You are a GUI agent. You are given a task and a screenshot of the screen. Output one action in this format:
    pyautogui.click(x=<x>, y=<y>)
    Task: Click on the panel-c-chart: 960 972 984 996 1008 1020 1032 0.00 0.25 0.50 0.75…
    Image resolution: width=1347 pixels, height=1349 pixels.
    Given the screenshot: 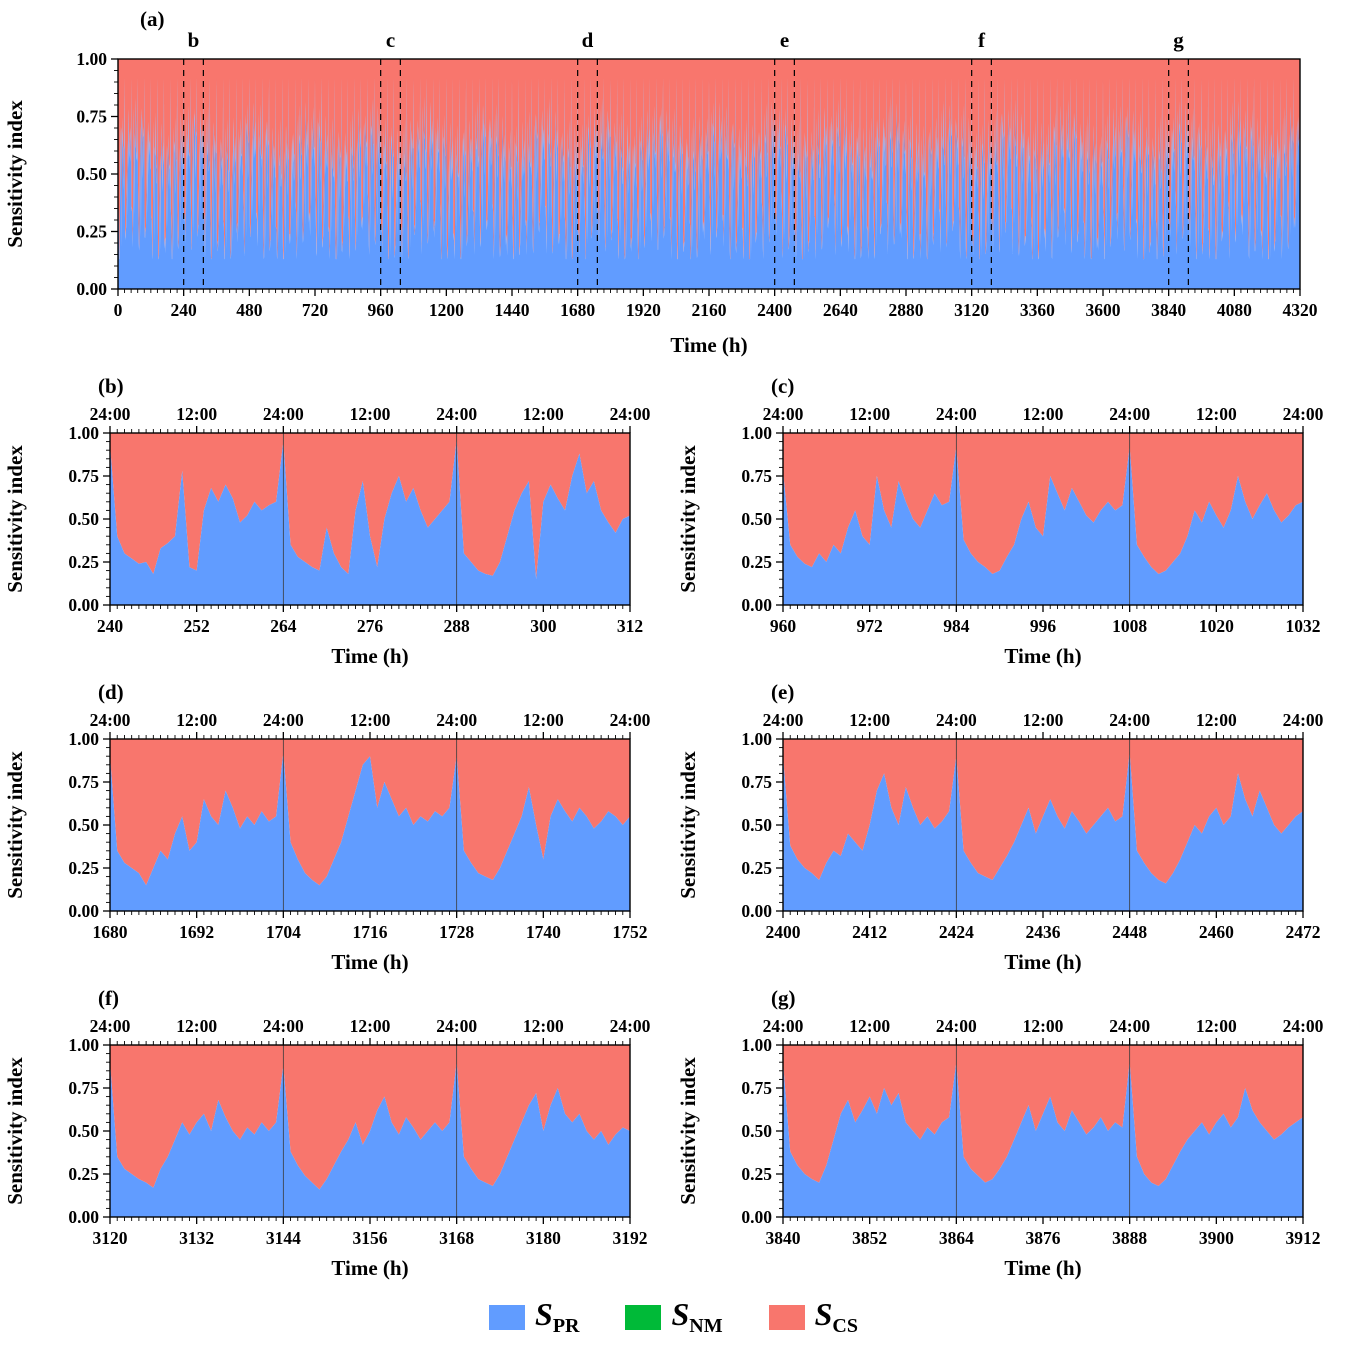 What is the action you would take?
    pyautogui.click(x=1000, y=521)
    